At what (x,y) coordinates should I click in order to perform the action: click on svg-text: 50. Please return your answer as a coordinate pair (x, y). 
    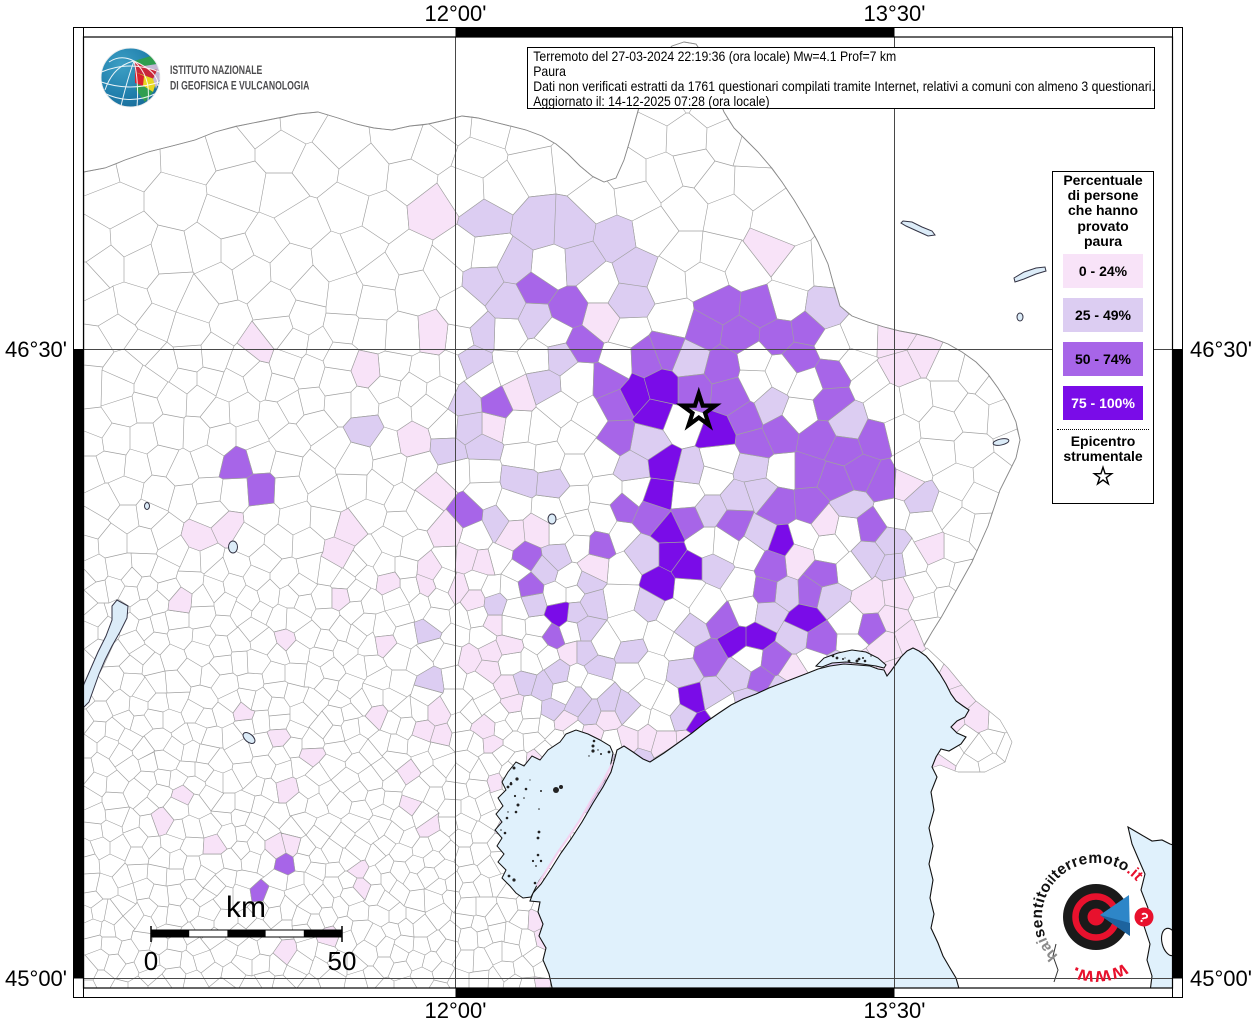
    Looking at the image, I should click on (342, 961).